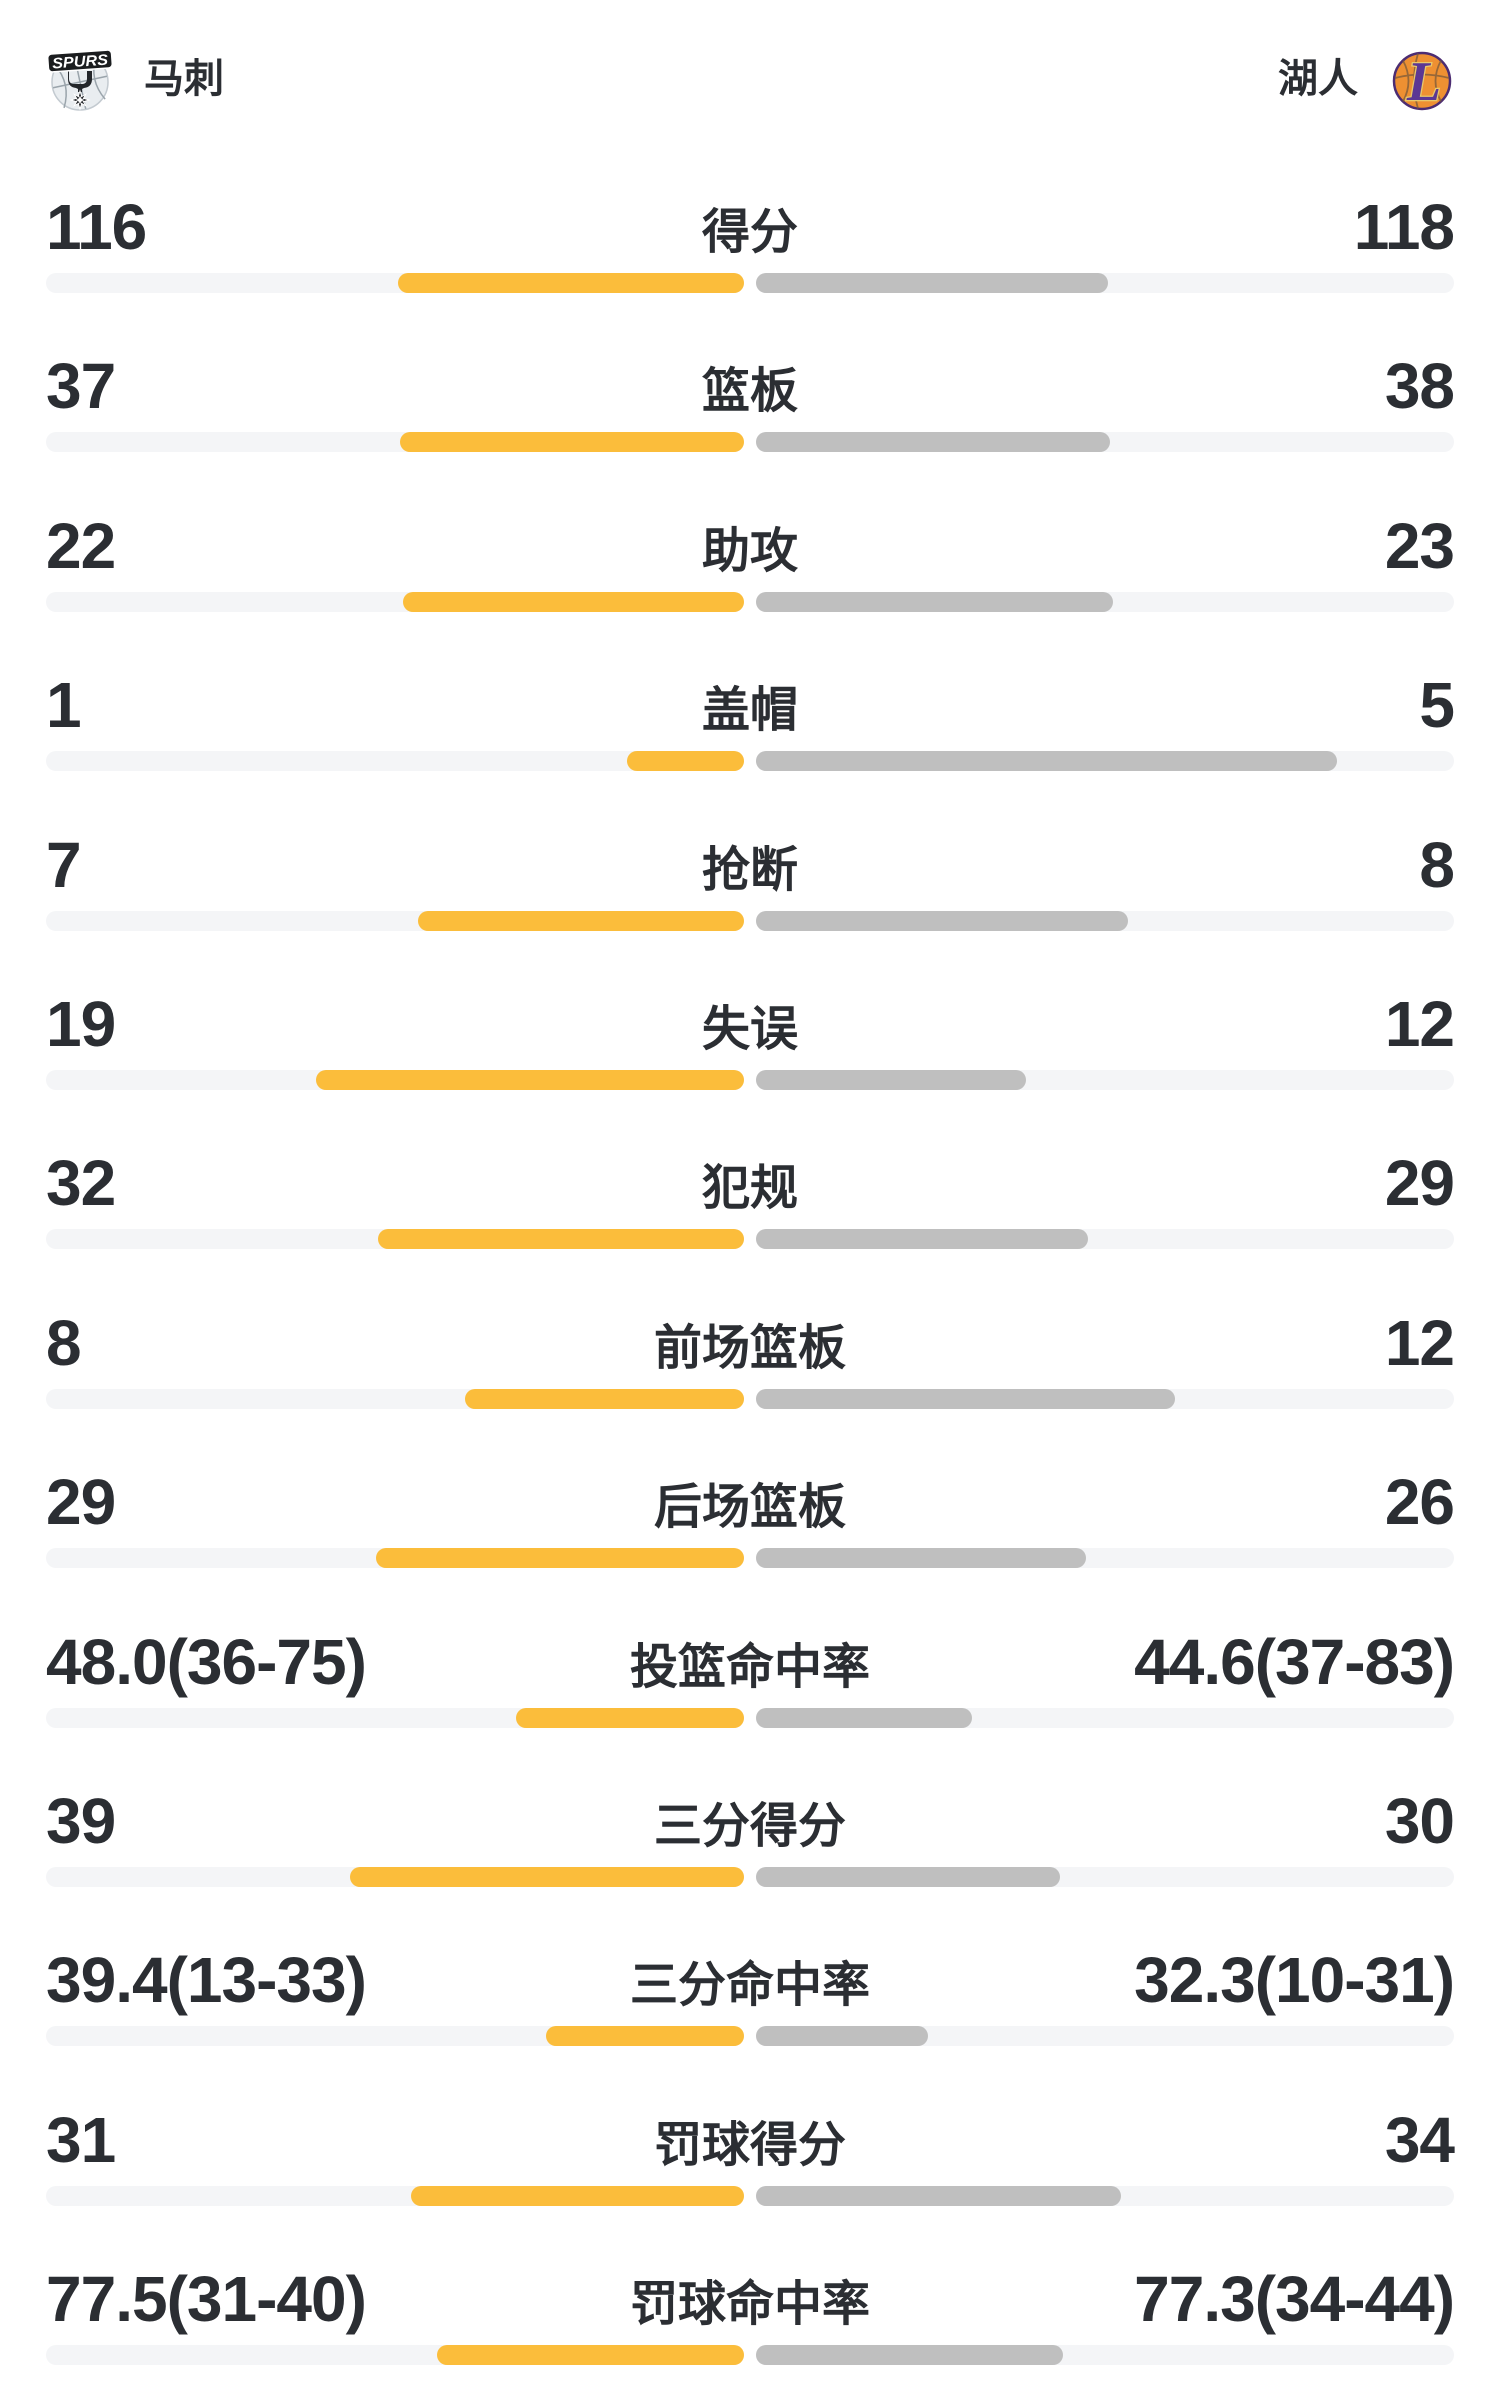 Image resolution: width=1500 pixels, height=2400 pixels. I want to click on stat-values-line: 29 后场篮板 26, so click(750, 1502).